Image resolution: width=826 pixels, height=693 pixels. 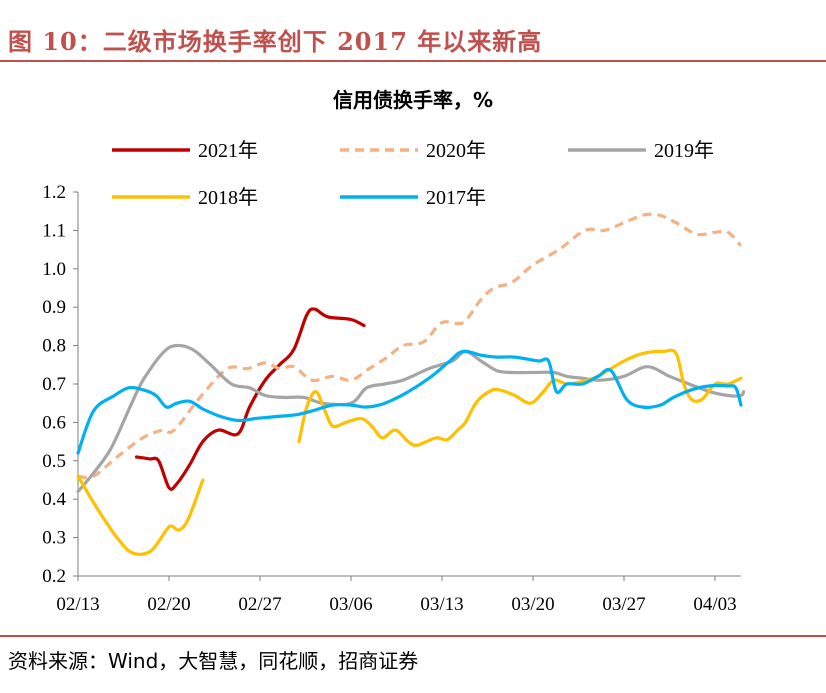 I want to click on y-tick-label: 0.4, so click(x=54, y=499).